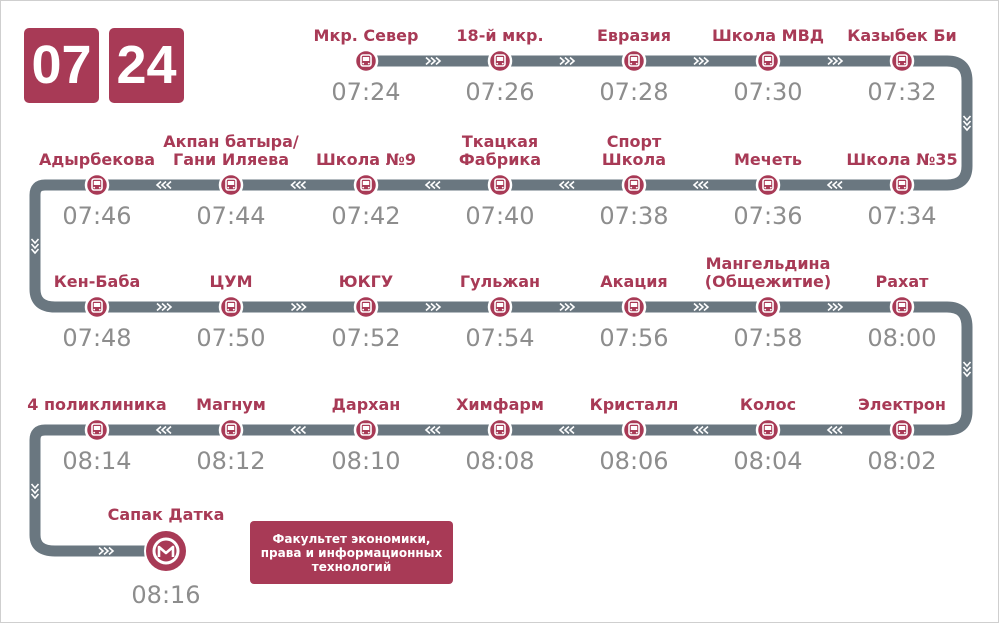 Image resolution: width=999 pixels, height=623 pixels. I want to click on stop-name: 18-й мкр., so click(500, 35).